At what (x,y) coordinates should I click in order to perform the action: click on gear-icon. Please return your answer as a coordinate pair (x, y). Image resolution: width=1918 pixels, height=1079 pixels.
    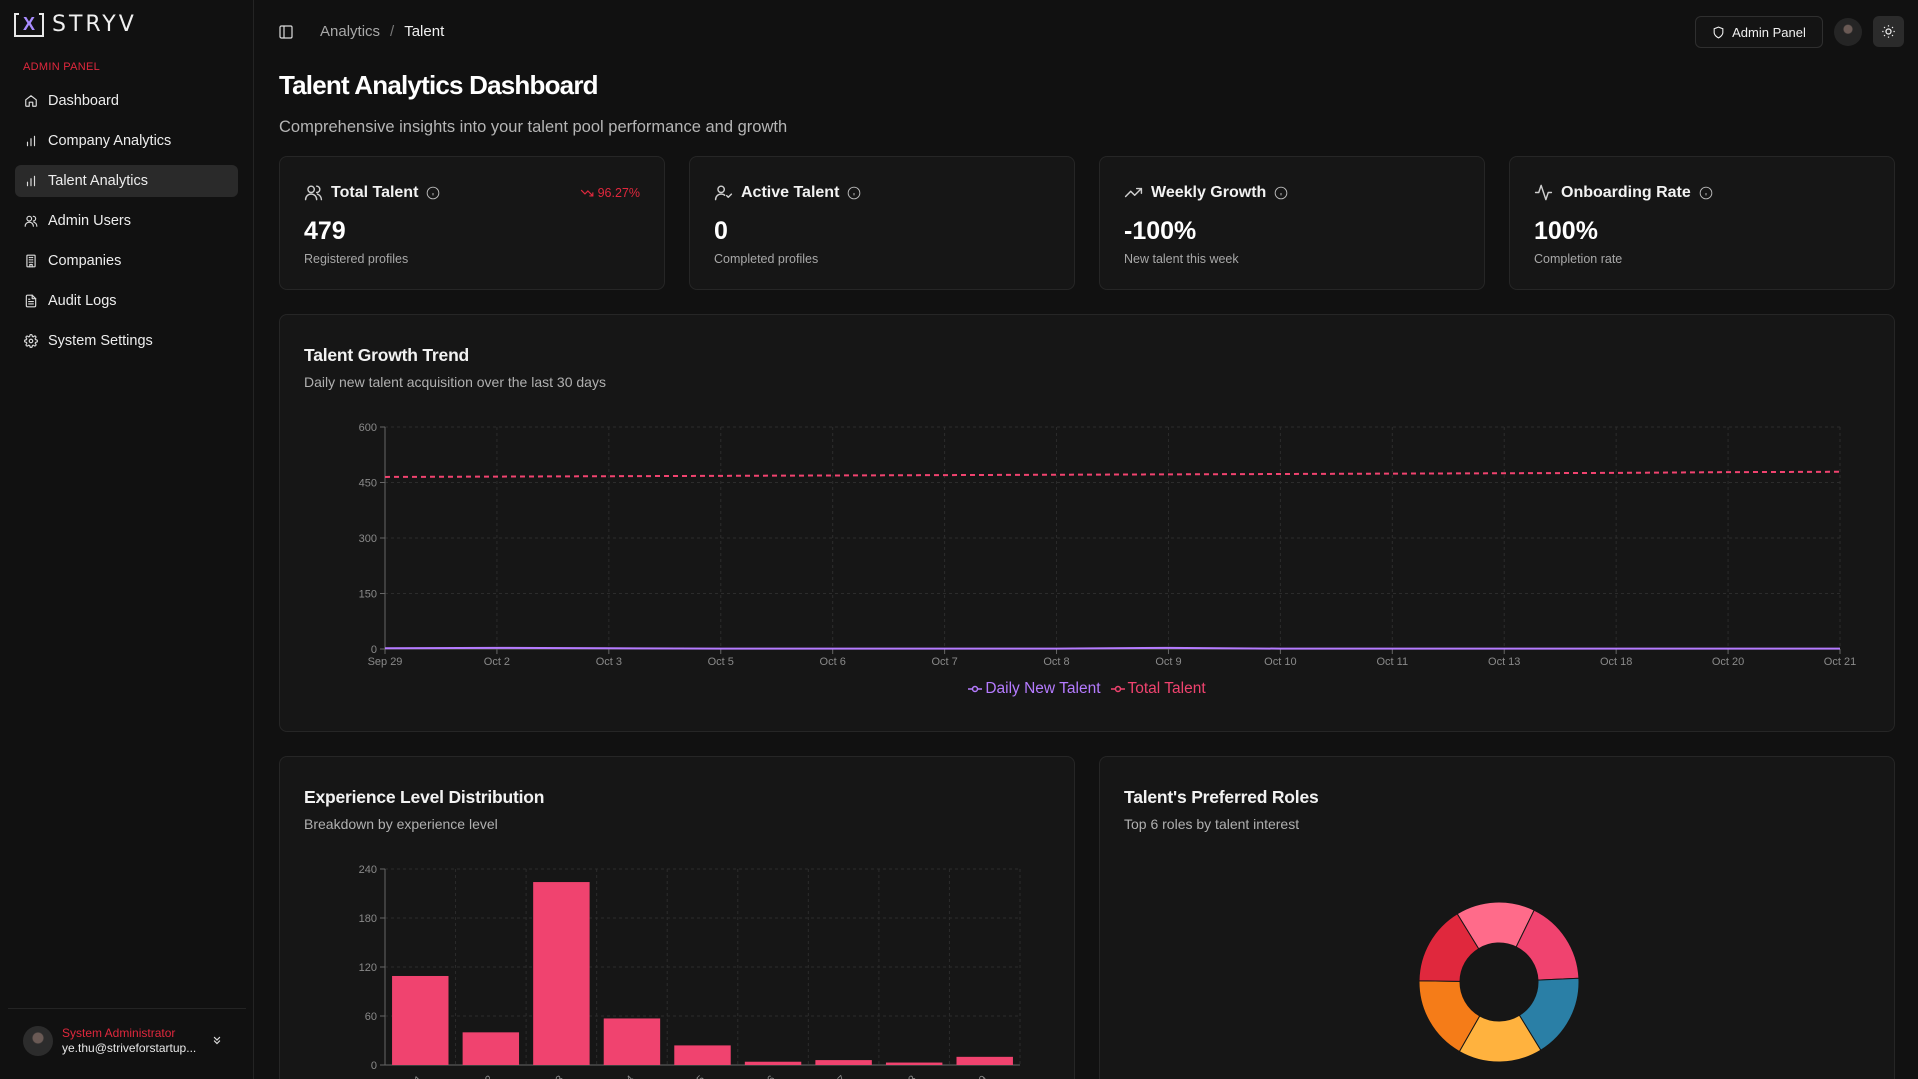
    Looking at the image, I should click on (31, 341).